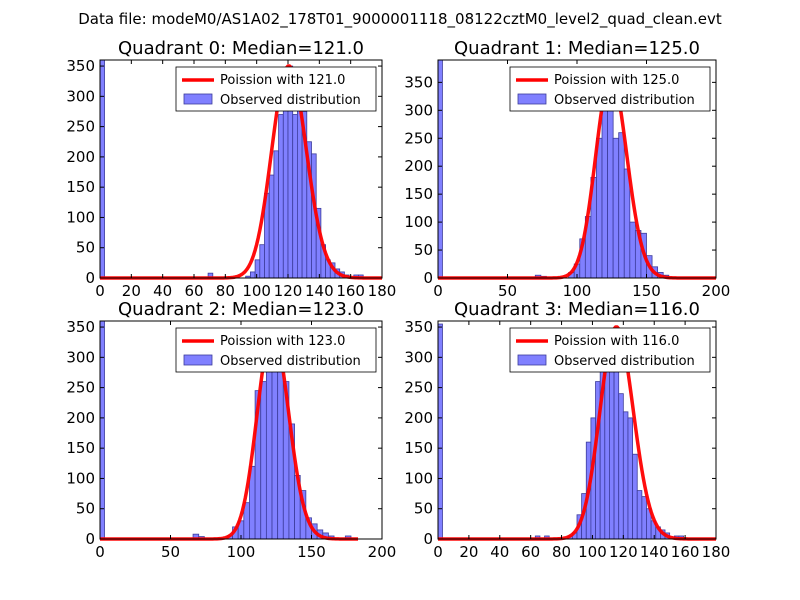 The image size is (800, 600). What do you see at coordinates (193, 291) in the screenshot?
I see `x-tick-label: 60` at bounding box center [193, 291].